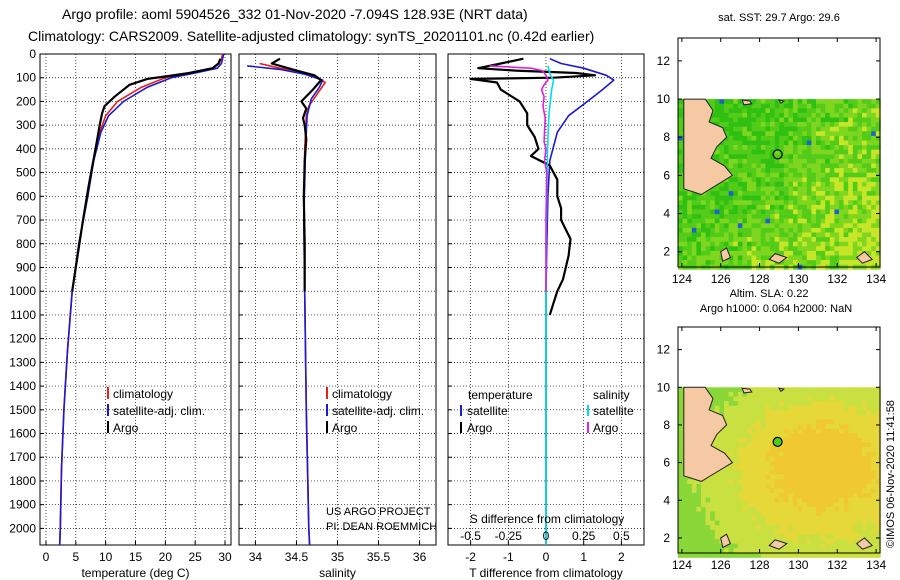 The height and width of the screenshot is (580, 900). Describe the element at coordinates (22, 362) in the screenshot. I see `depth-tick-label: 1300` at that location.